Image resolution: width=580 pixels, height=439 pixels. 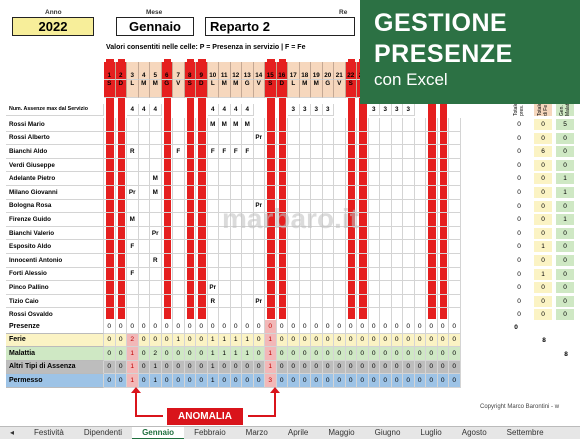 What do you see at coordinates (103, 432) in the screenshot?
I see `tab-dipendenti: Dipendenti` at bounding box center [103, 432].